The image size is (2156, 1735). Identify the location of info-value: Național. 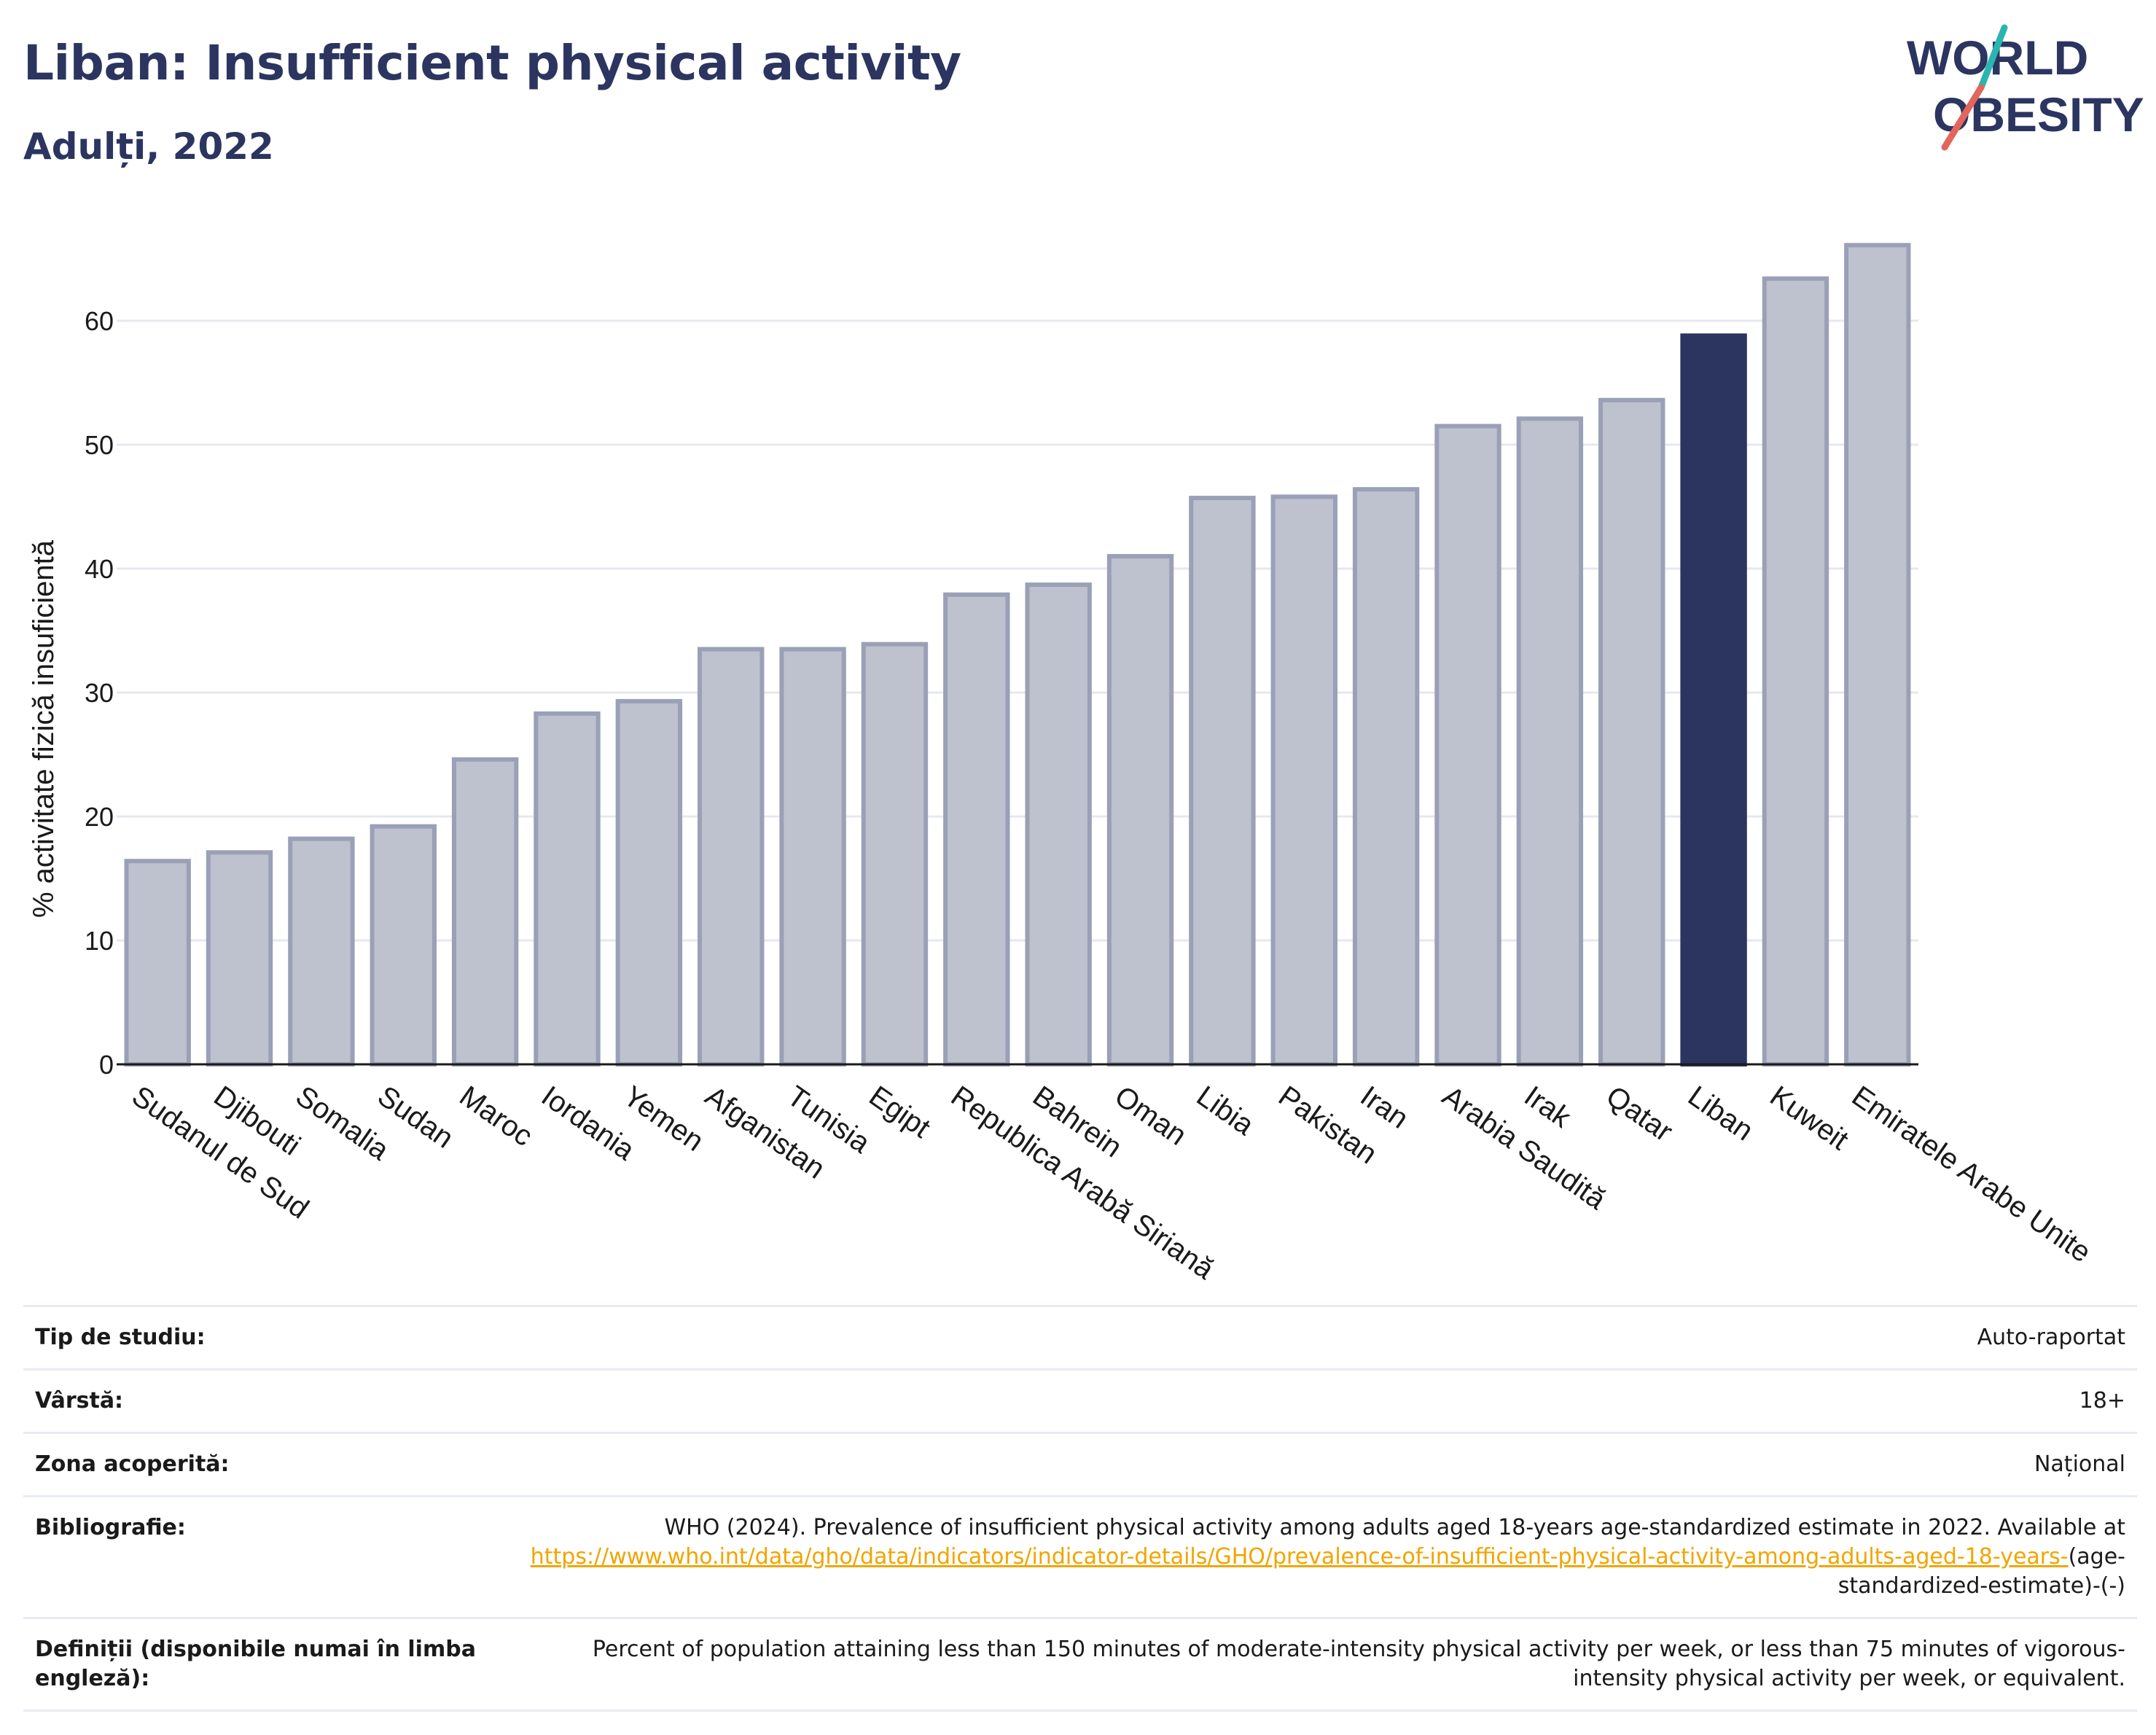
(1325, 1464).